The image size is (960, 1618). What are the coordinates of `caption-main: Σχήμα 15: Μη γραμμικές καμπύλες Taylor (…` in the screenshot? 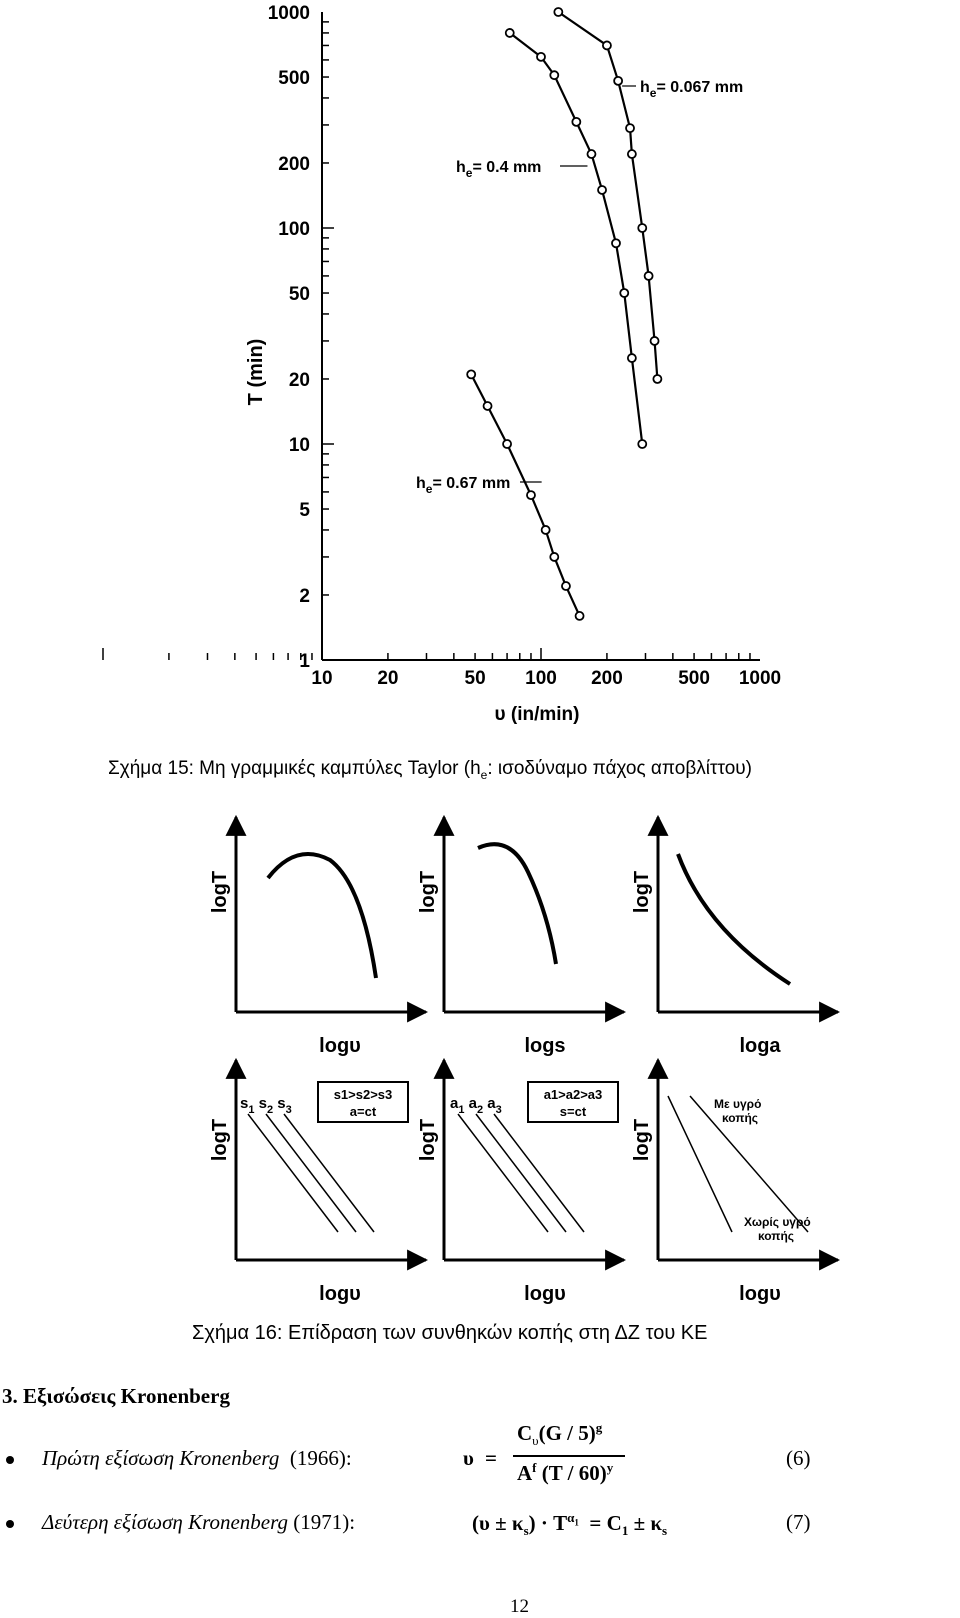 It's located at (294, 768).